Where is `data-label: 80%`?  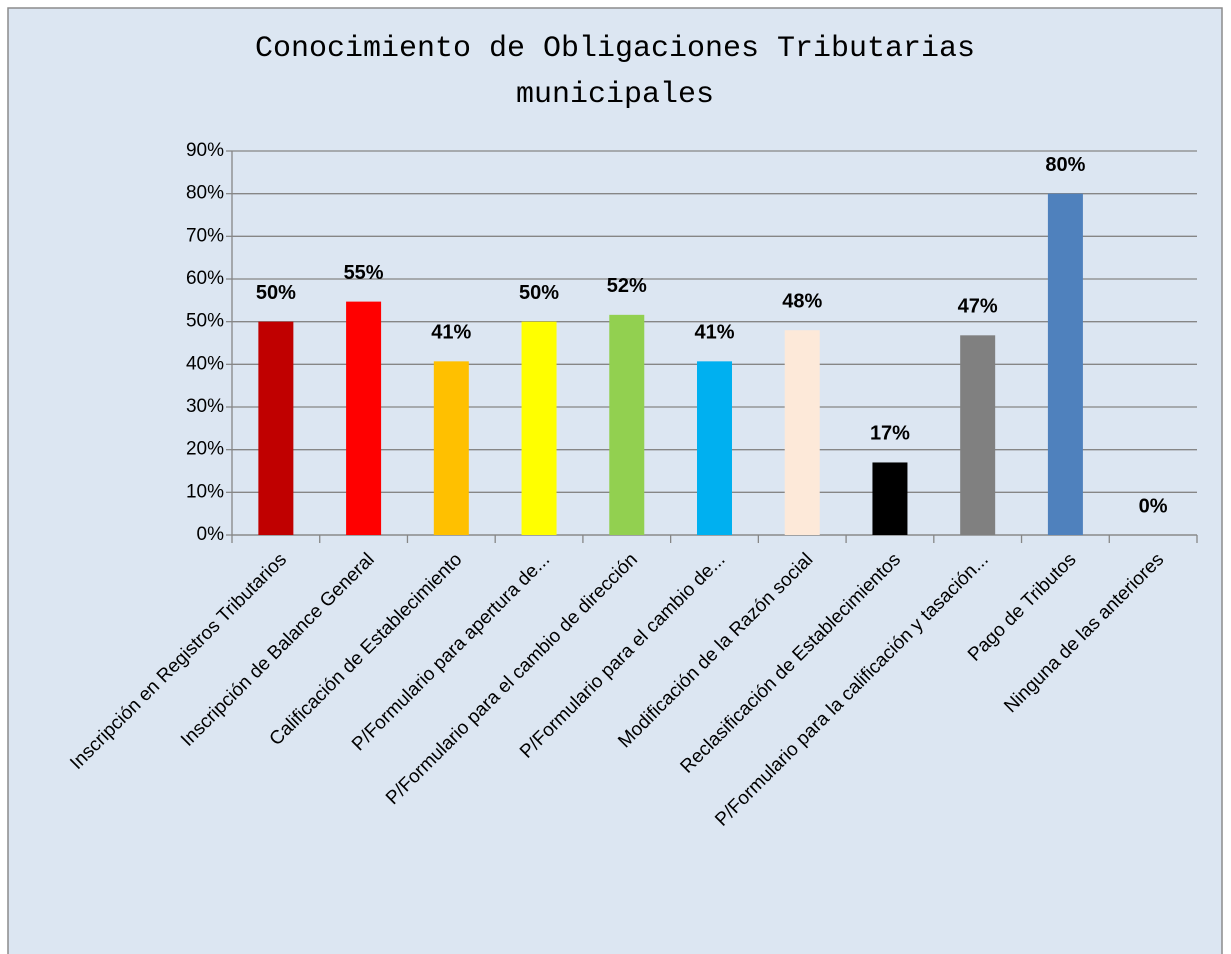 data-label: 80% is located at coordinates (1065, 165).